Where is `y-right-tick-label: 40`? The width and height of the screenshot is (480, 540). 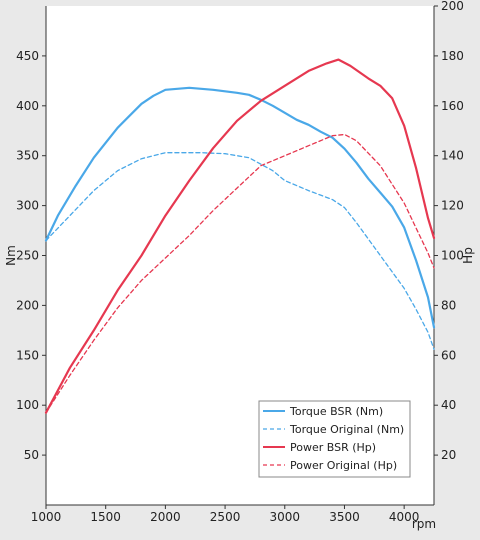
y-right-tick-label: 40 is located at coordinates (448, 405).